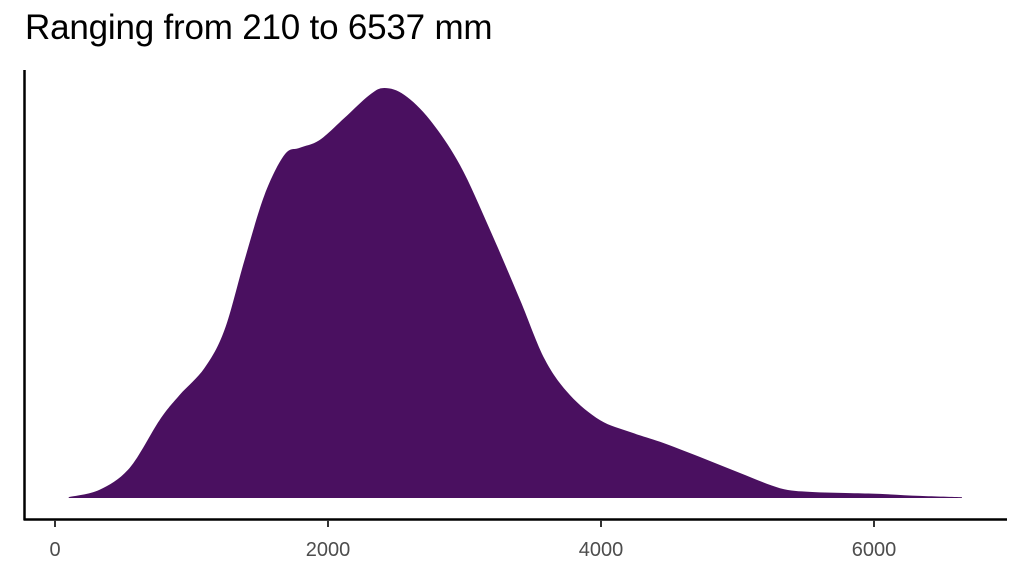 This screenshot has width=1024, height=576. What do you see at coordinates (259, 27) in the screenshot?
I see `chart-title: Ranging from 210 to 6537 mm` at bounding box center [259, 27].